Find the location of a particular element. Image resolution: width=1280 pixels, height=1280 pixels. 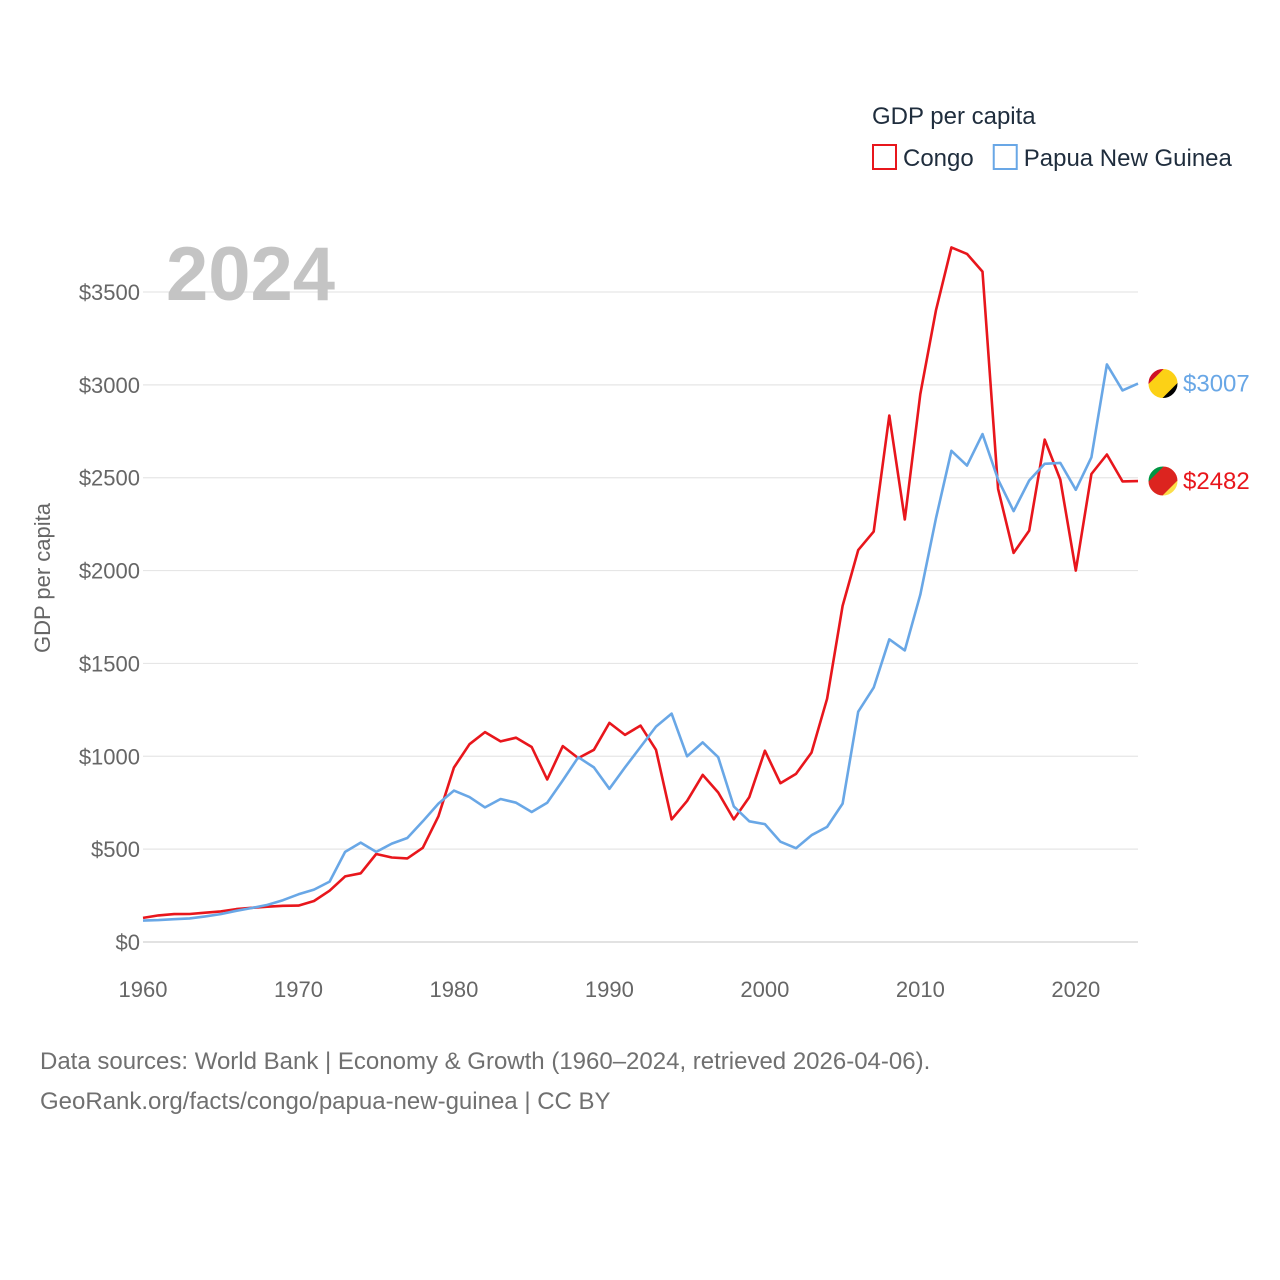

y-tick-label: $1500 is located at coordinates (109, 663).